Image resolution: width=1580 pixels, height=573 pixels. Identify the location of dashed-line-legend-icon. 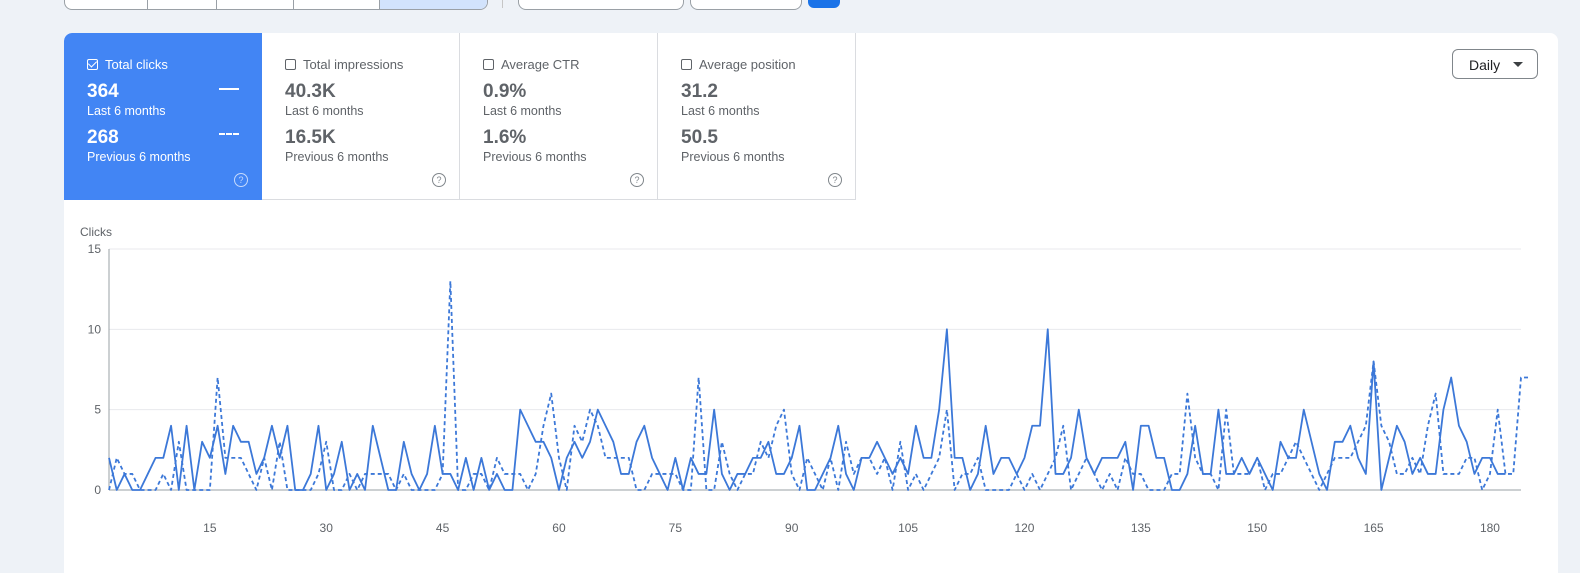
(229, 134).